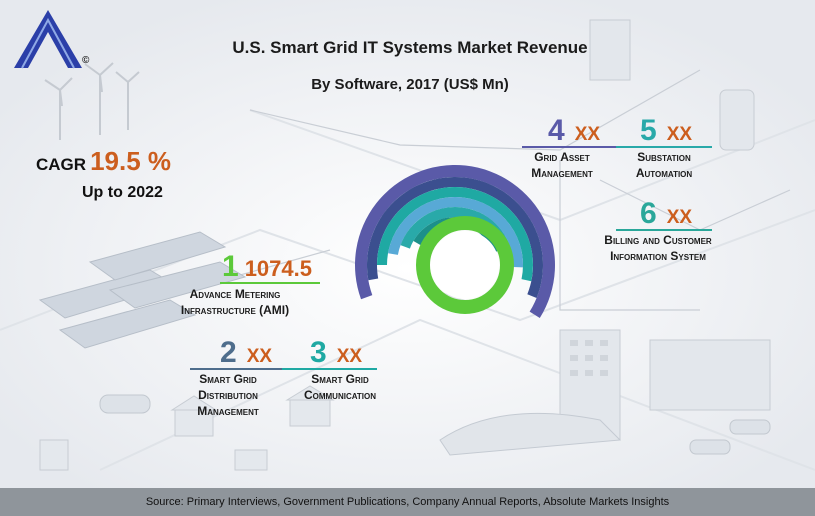 The height and width of the screenshot is (516, 815). Describe the element at coordinates (340, 387) in the screenshot. I see `segment-3-label: Smart Grid Communication` at that location.